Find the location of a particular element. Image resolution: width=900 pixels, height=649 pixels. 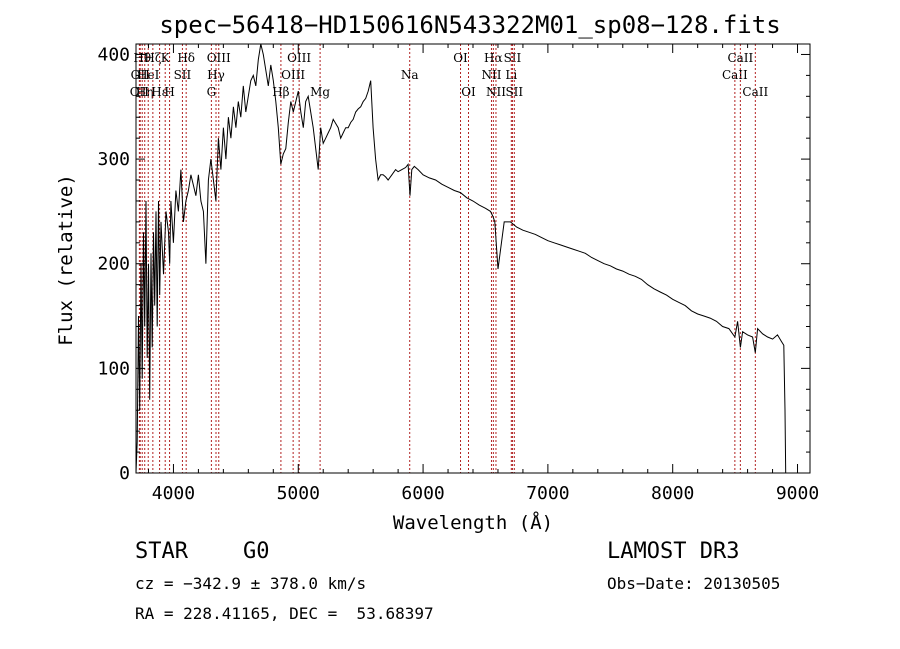

line-marker-label: HeI is located at coordinates (148, 75).